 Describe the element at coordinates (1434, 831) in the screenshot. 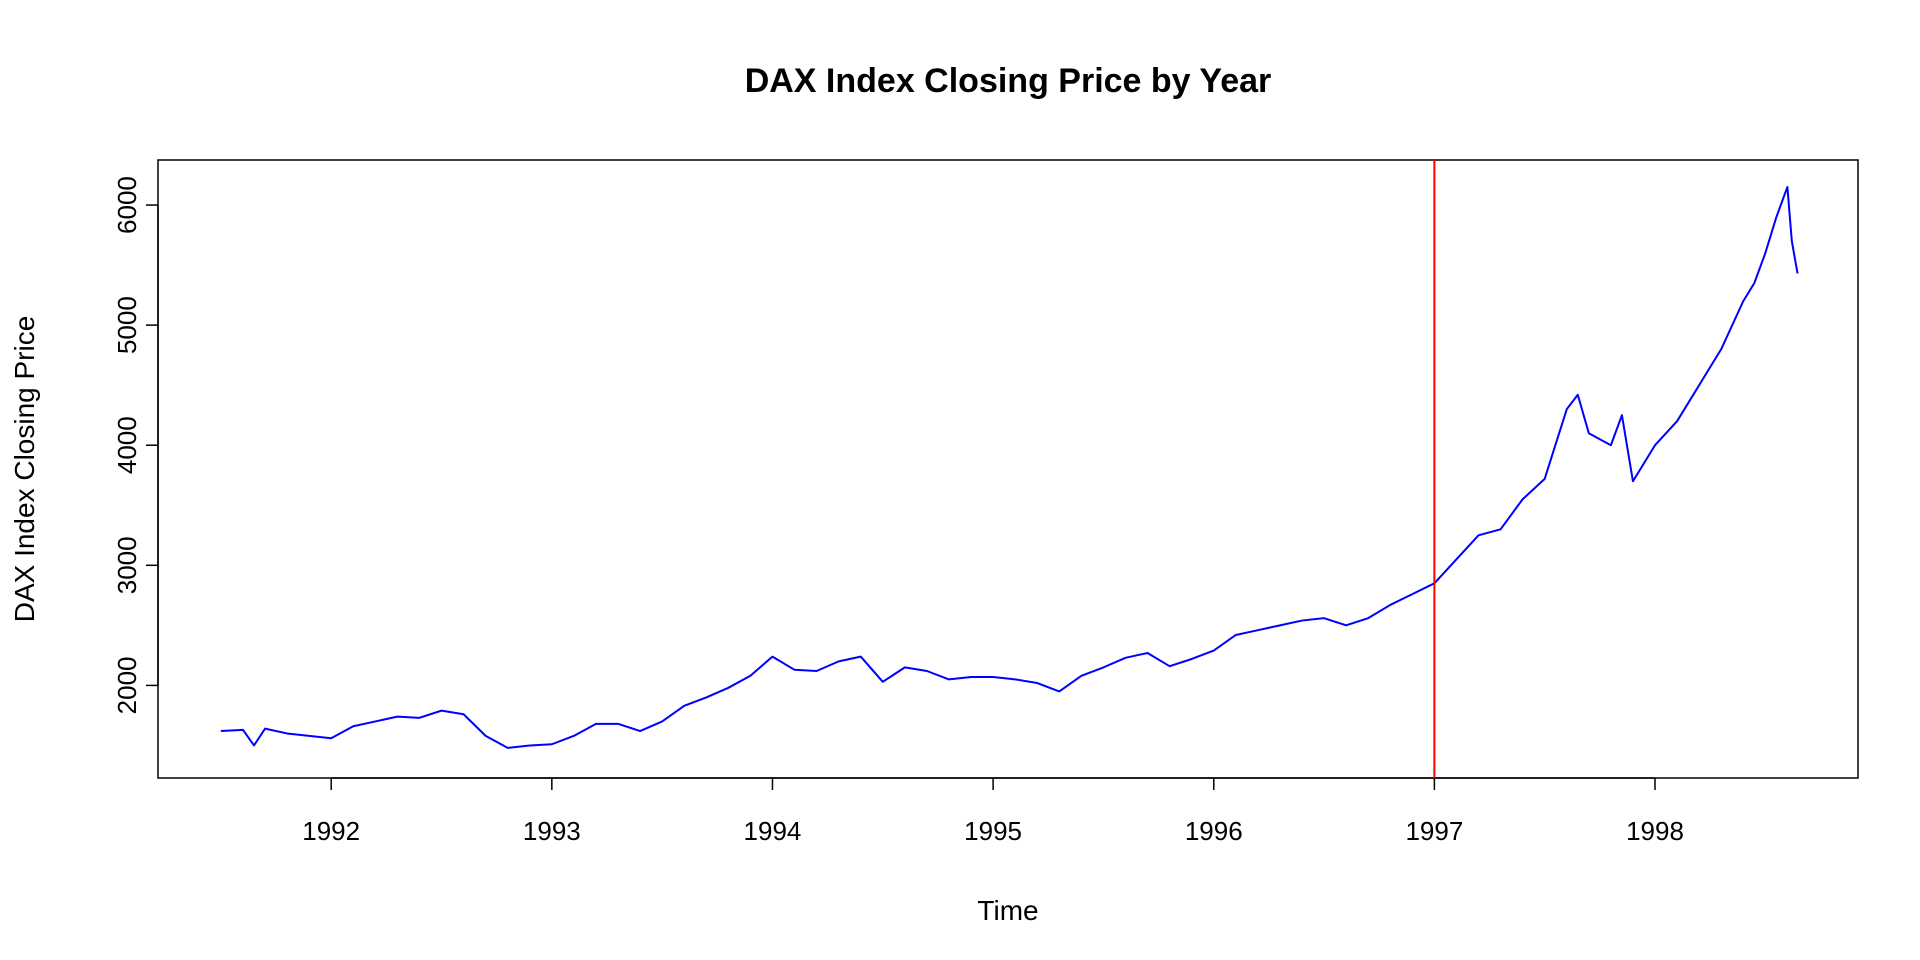

I see `x-tick-label: 1997` at that location.